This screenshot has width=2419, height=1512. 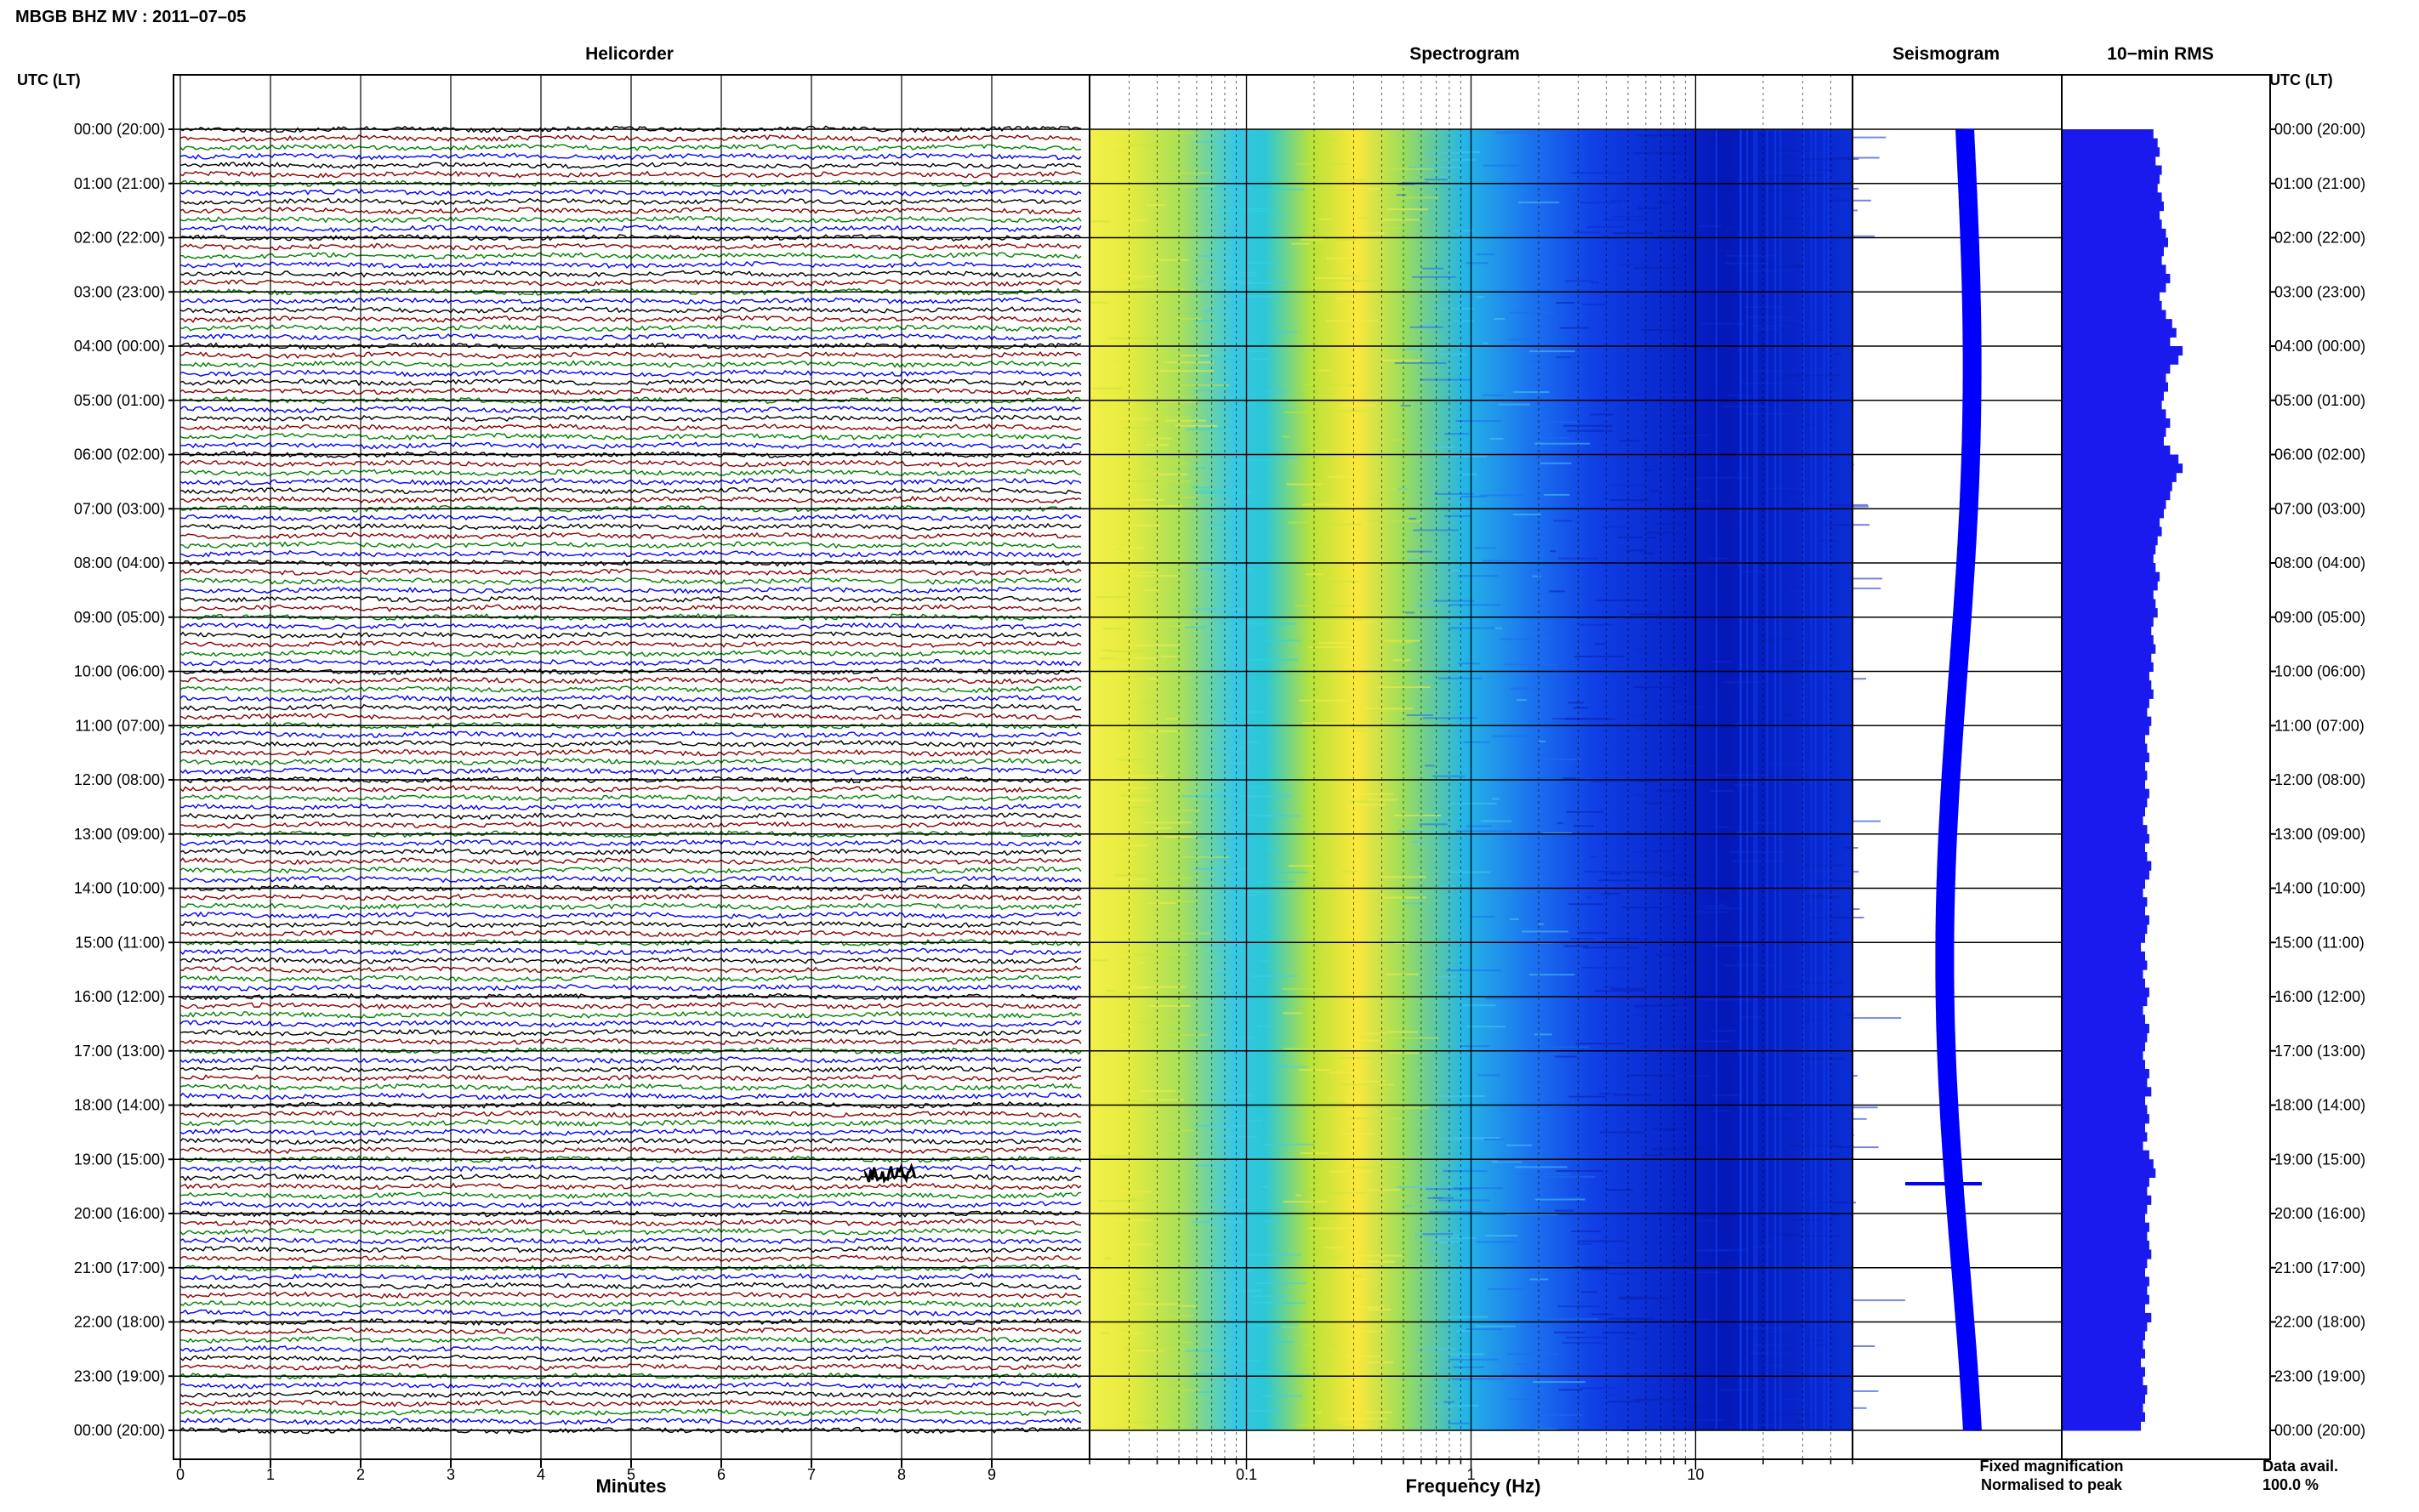 I want to click on hour-label-right: 00:00 (20:00), so click(x=2319, y=1430).